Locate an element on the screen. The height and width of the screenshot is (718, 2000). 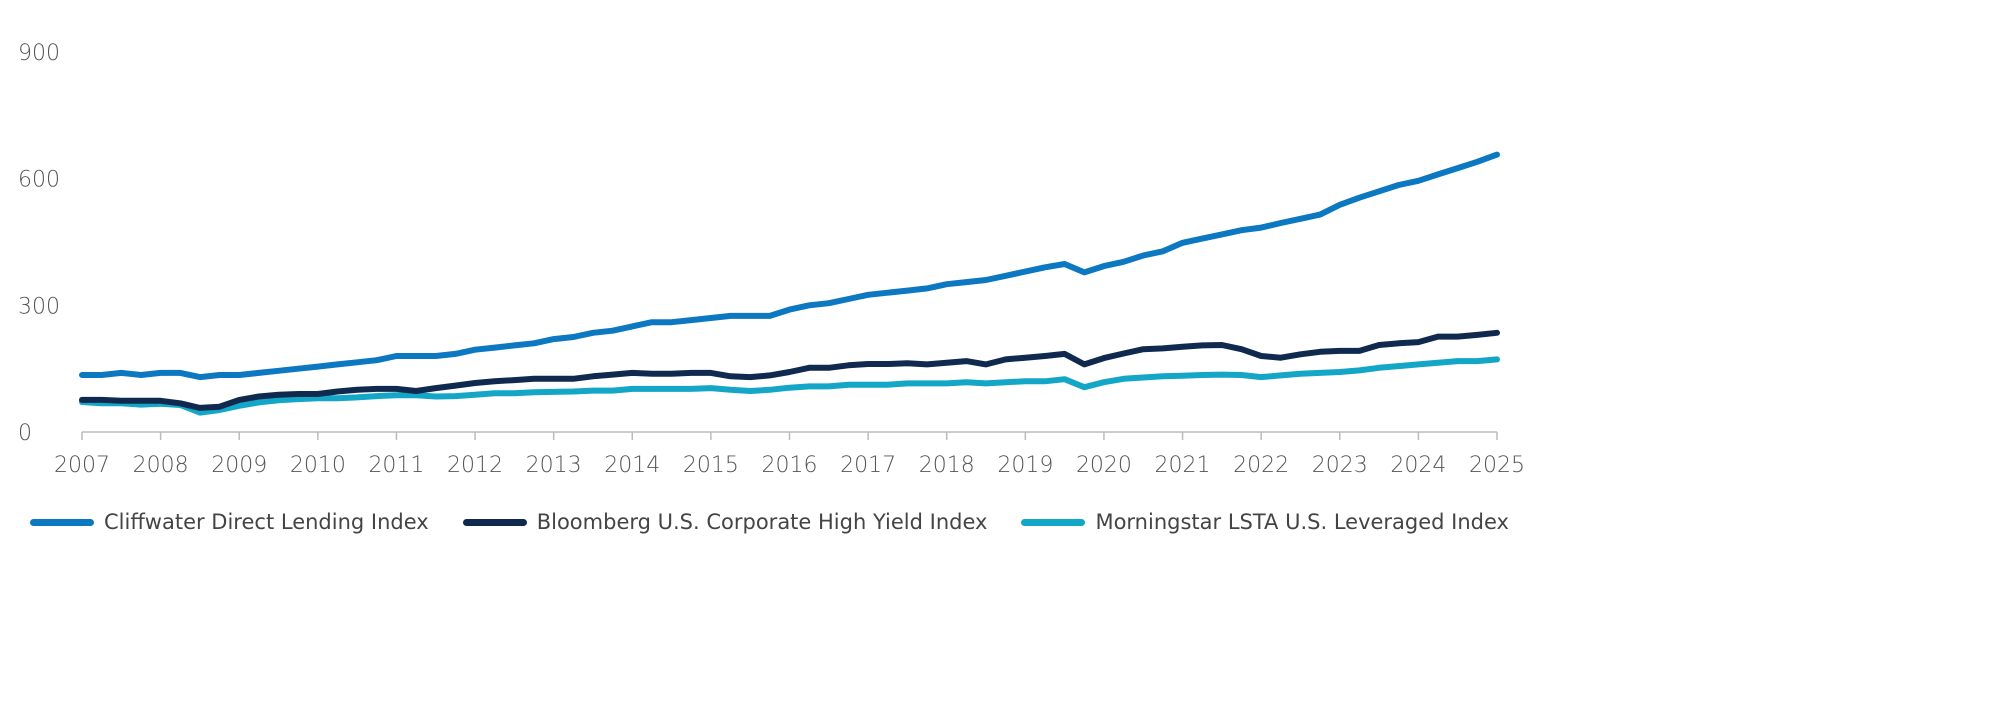
x-tick-label: 2020 is located at coordinates (1104, 465).